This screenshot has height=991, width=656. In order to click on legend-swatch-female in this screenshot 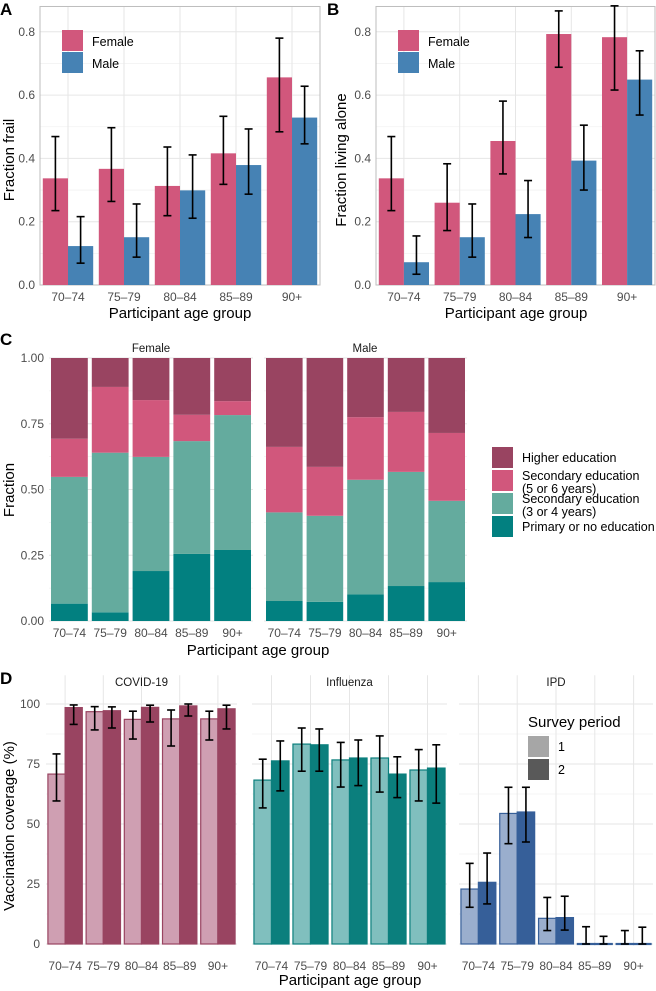, I will do `click(408, 40)`.